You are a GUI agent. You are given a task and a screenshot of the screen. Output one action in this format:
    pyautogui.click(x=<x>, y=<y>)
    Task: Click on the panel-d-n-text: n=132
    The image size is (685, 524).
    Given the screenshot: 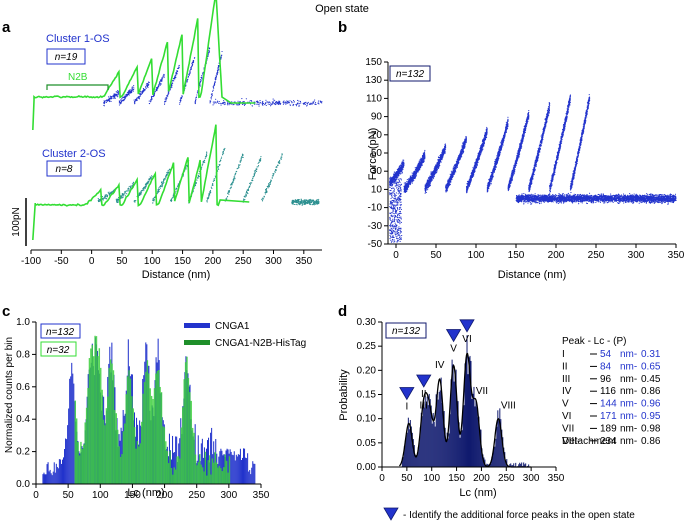 What is the action you would take?
    pyautogui.click(x=406, y=331)
    